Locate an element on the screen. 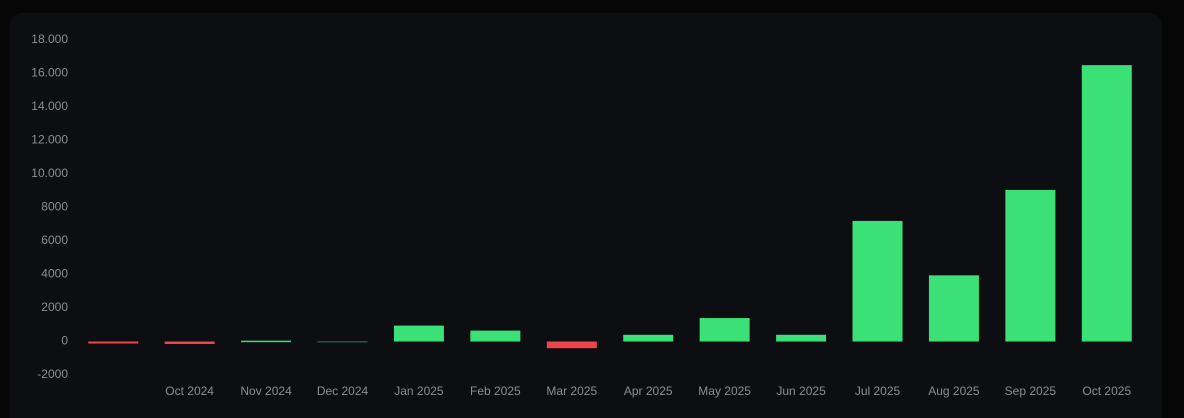  x-tick-label: Jul 2025 is located at coordinates (878, 391).